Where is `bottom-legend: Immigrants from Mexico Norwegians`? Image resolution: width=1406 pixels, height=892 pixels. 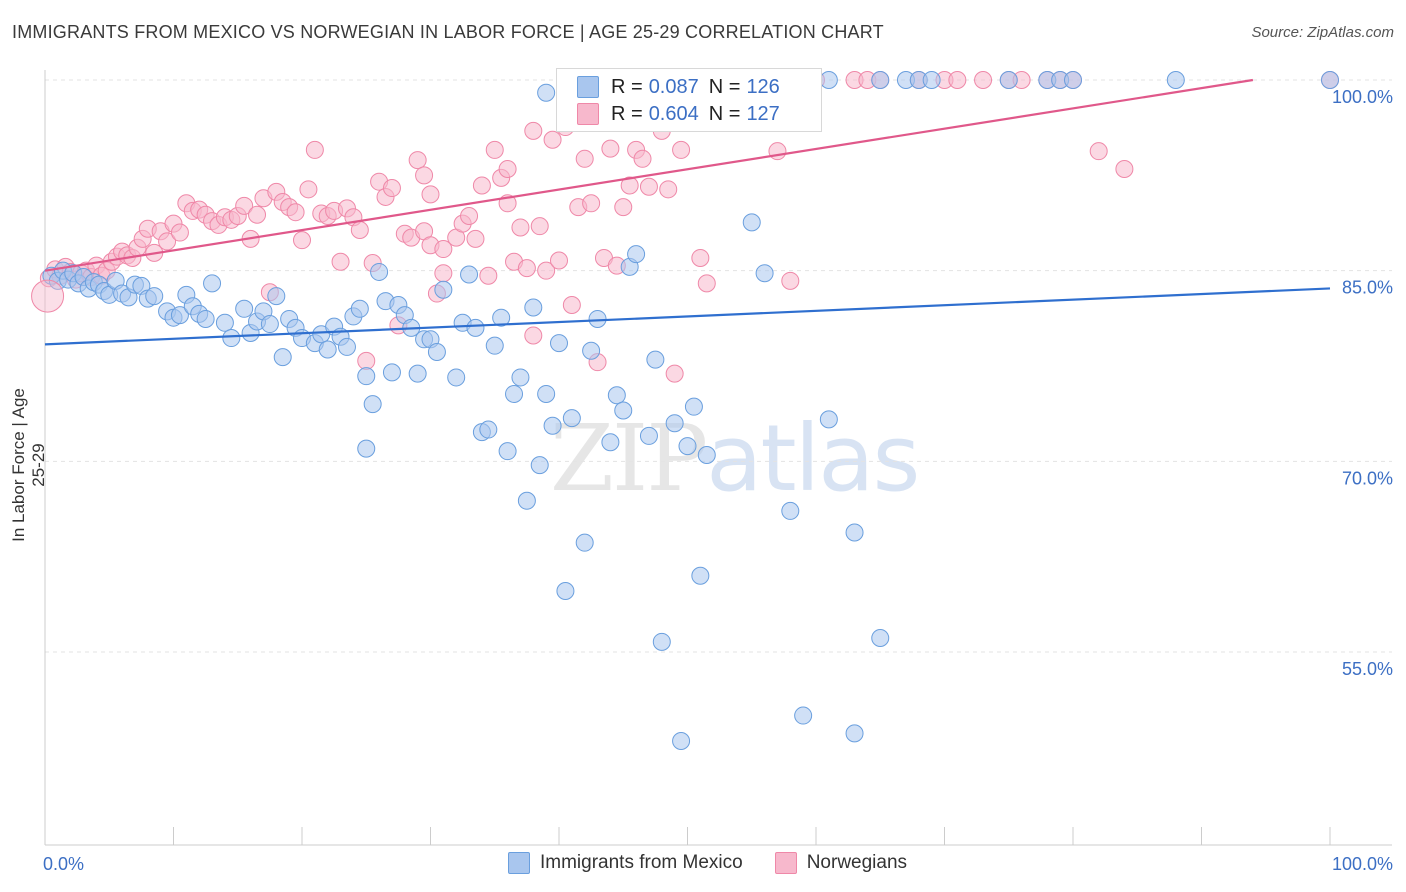 bottom-legend: Immigrants from Mexico Norwegians is located at coordinates (723, 863).